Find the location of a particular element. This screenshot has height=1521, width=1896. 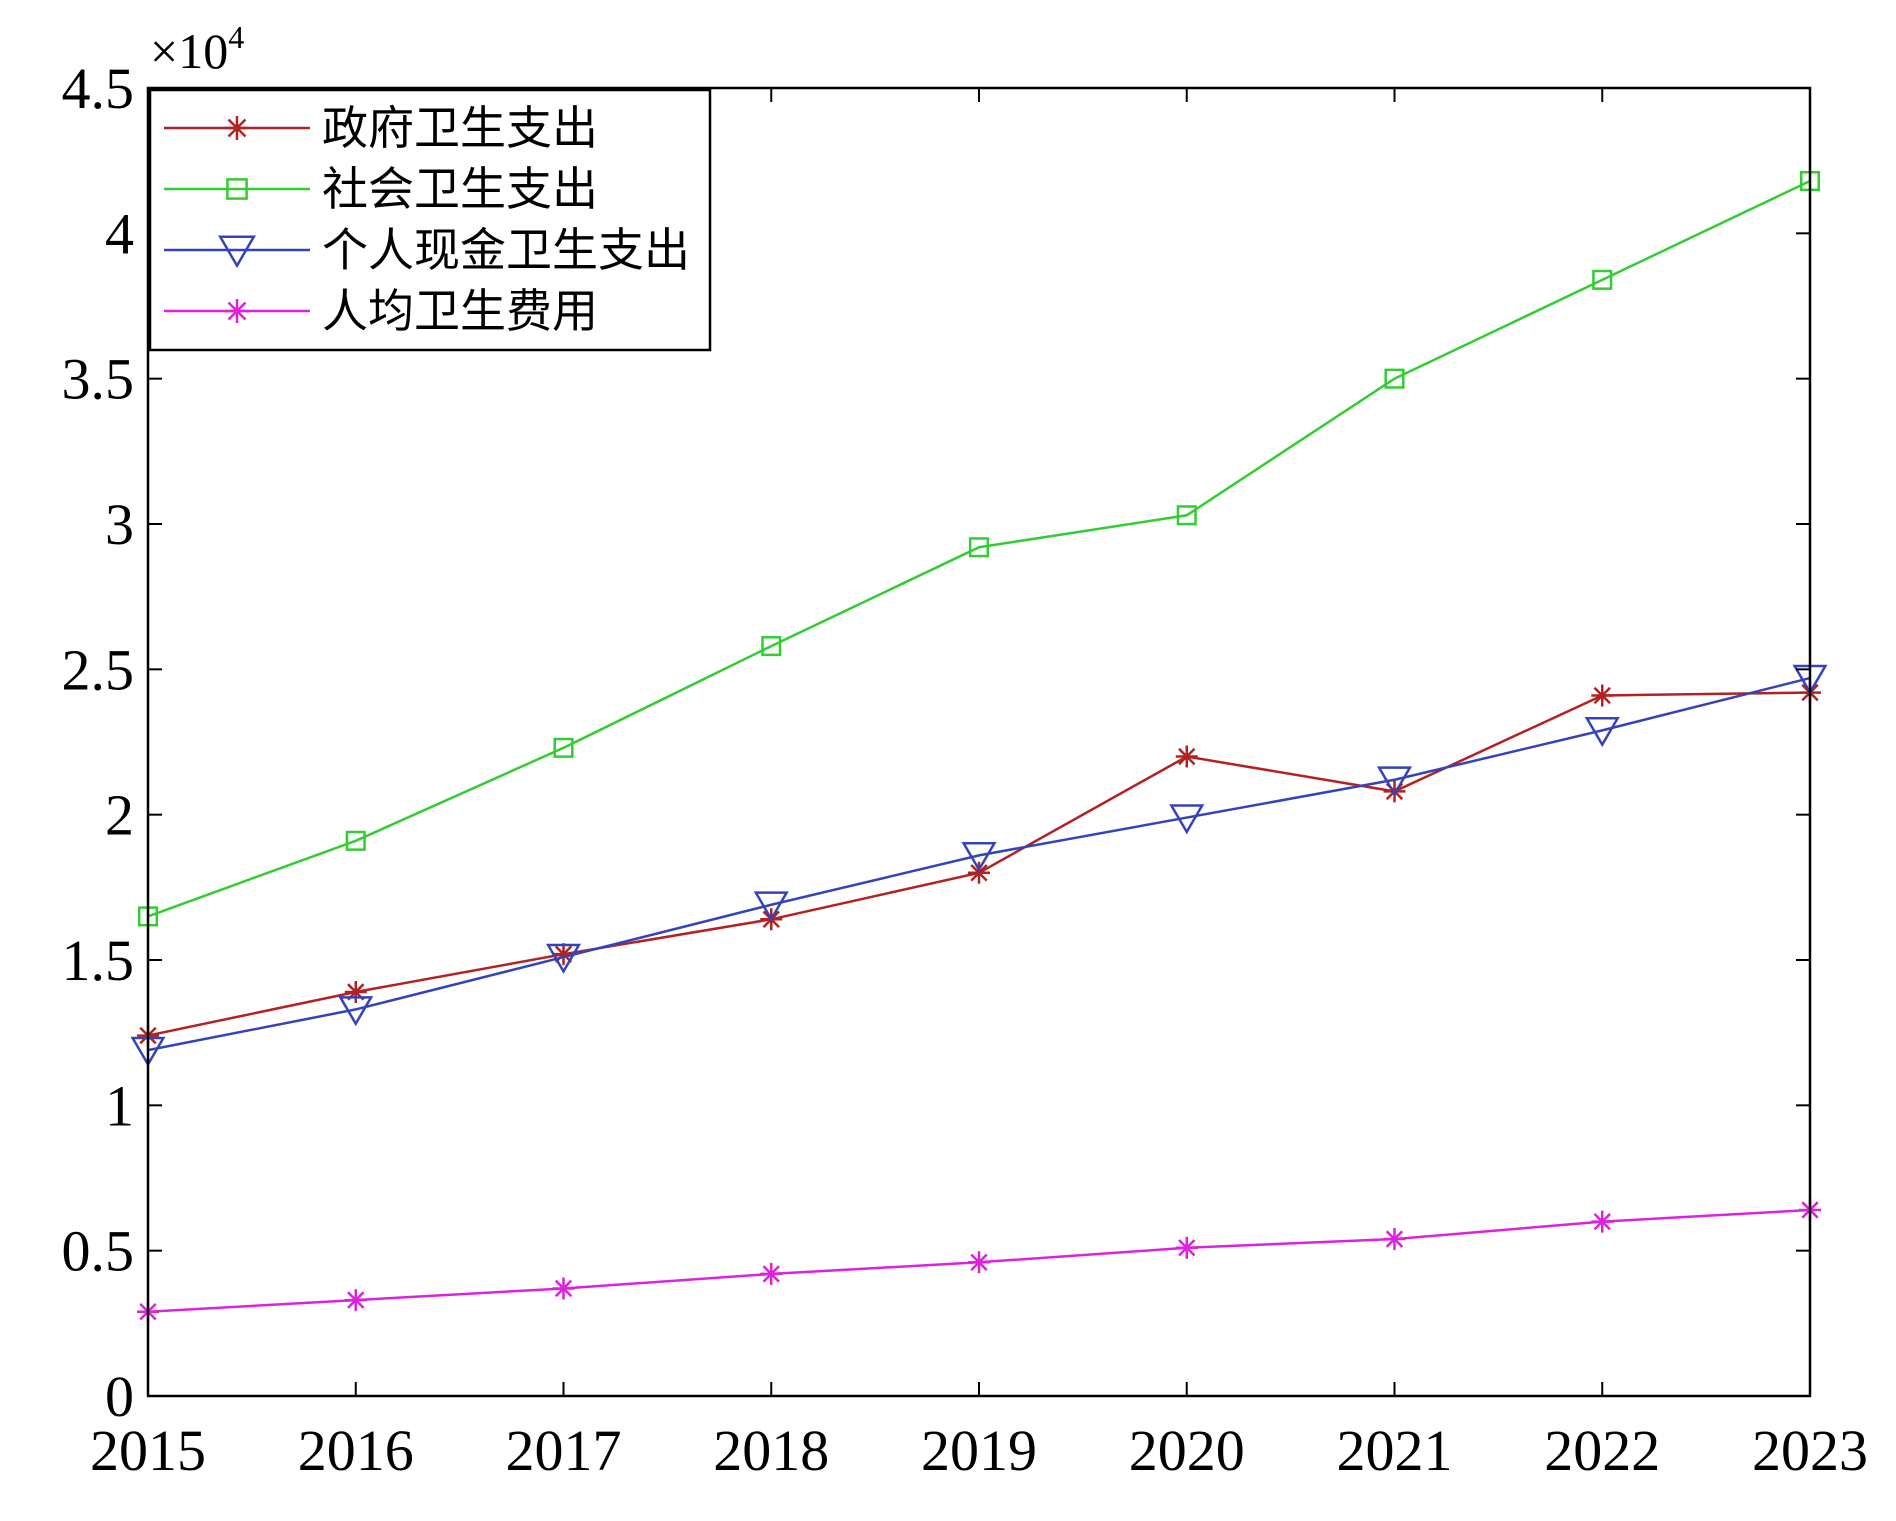

x-tick-label: 2021 is located at coordinates (1395, 1450).